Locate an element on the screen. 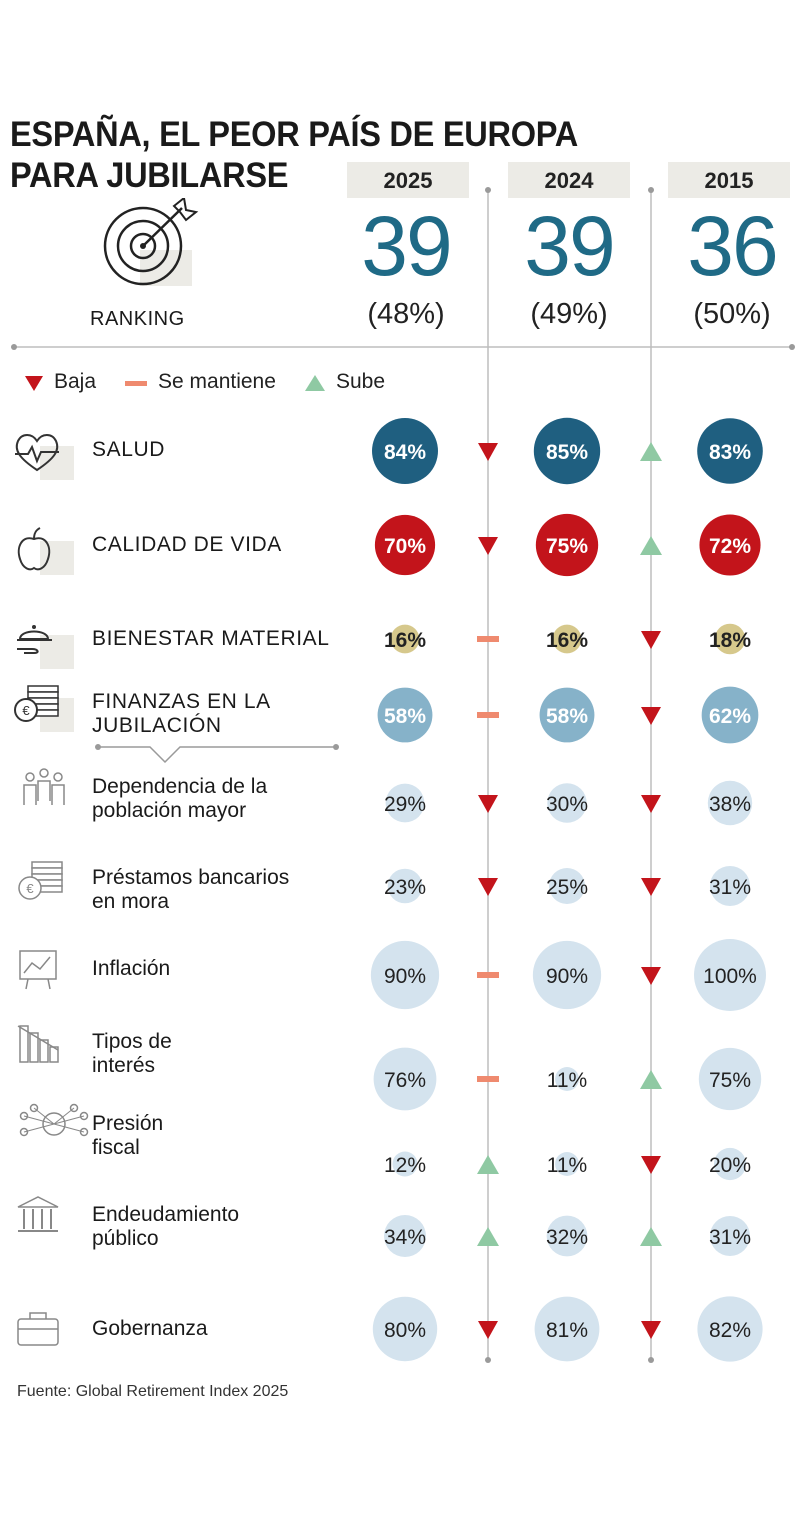  bank-building-icon is located at coordinates (38, 1214).